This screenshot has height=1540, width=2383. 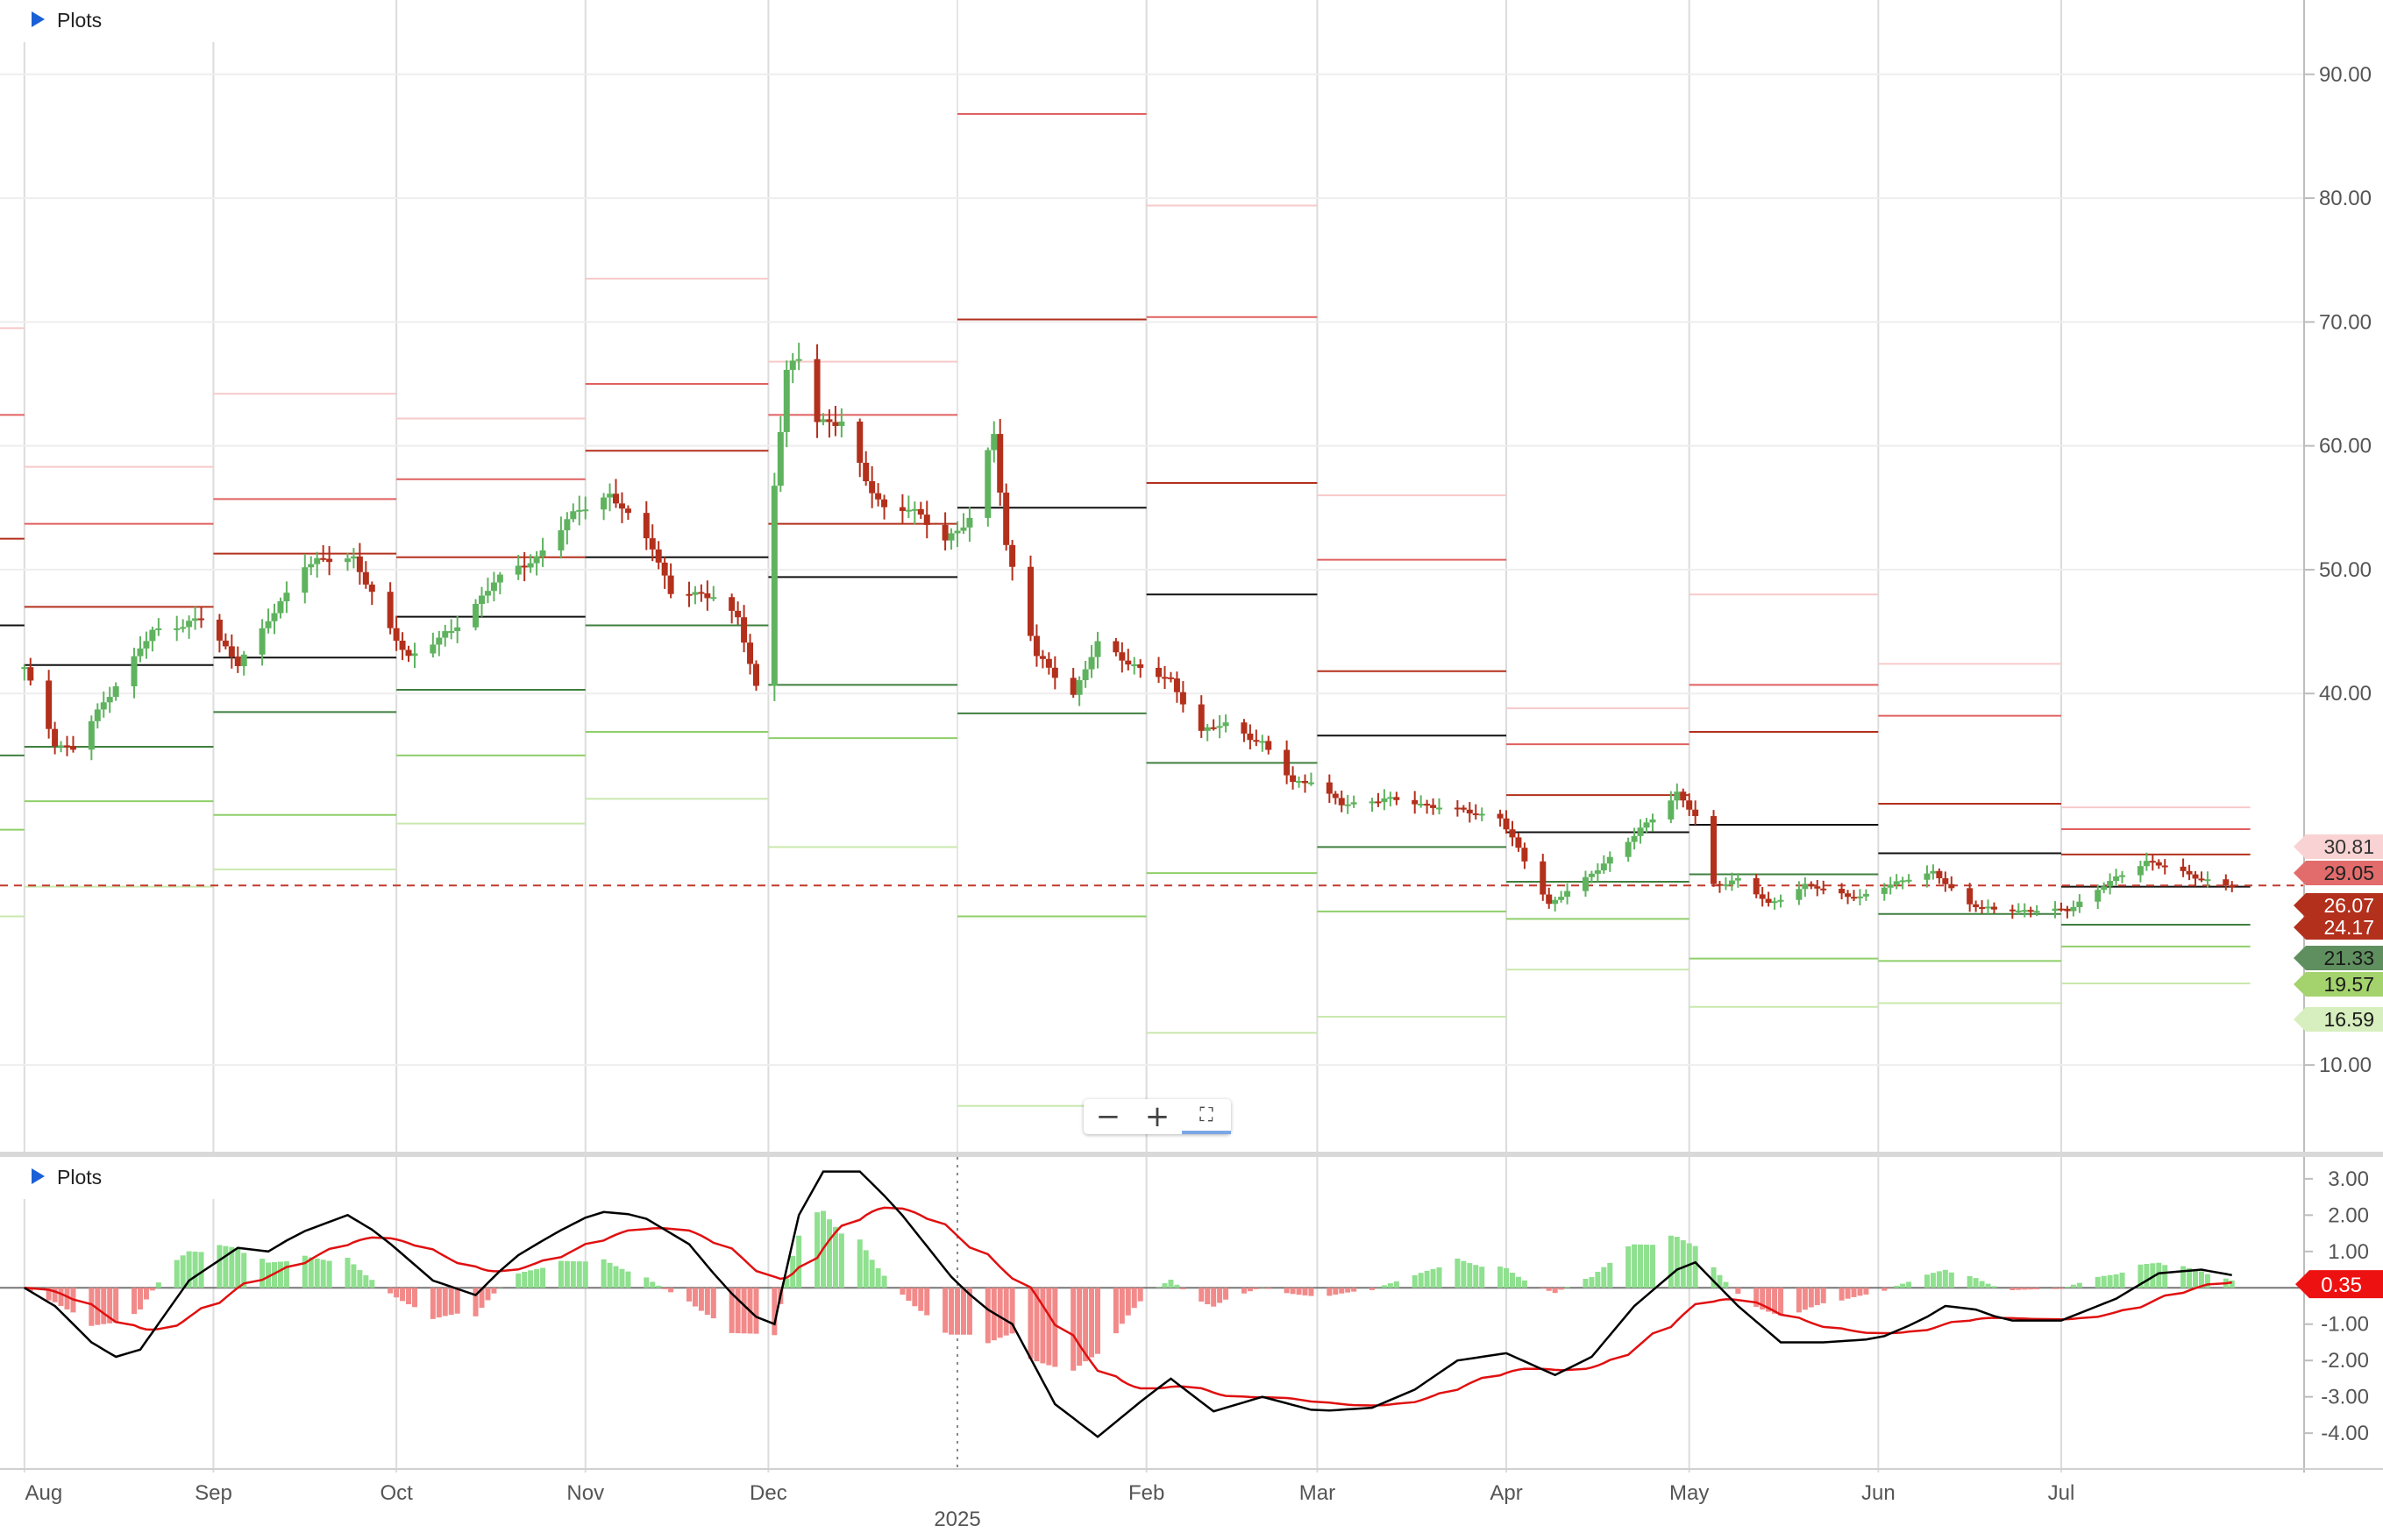 What do you see at coordinates (2338, 873) in the screenshot?
I see `price-tag-bg` at bounding box center [2338, 873].